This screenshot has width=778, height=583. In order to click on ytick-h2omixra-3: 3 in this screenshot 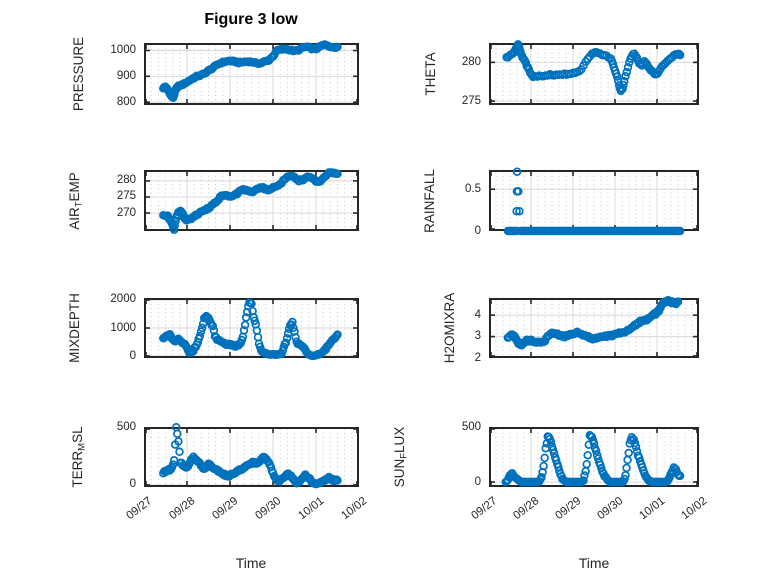, I will do `click(477, 336)`.